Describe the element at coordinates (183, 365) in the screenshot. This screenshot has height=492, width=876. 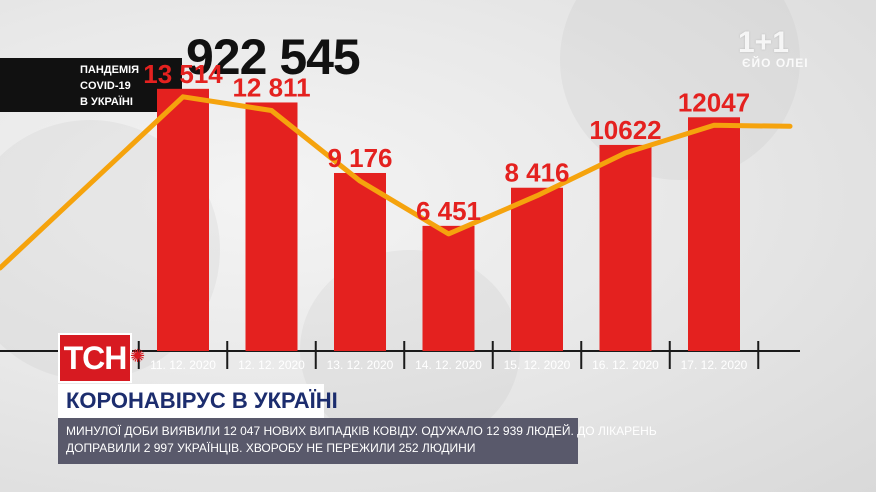
I see `category-label: 11. 12. 2020` at that location.